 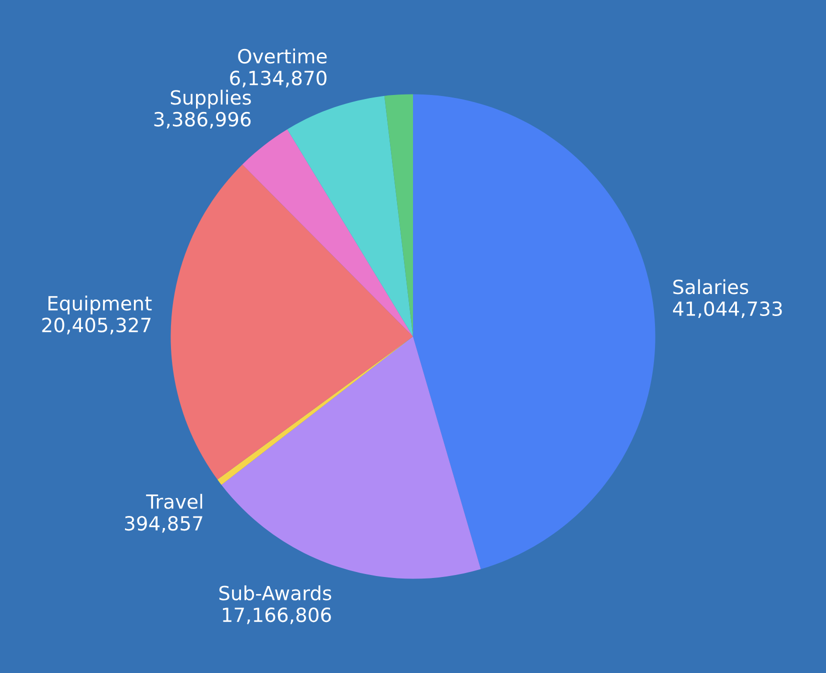 I want to click on data-label: 394,857, so click(x=163, y=524).